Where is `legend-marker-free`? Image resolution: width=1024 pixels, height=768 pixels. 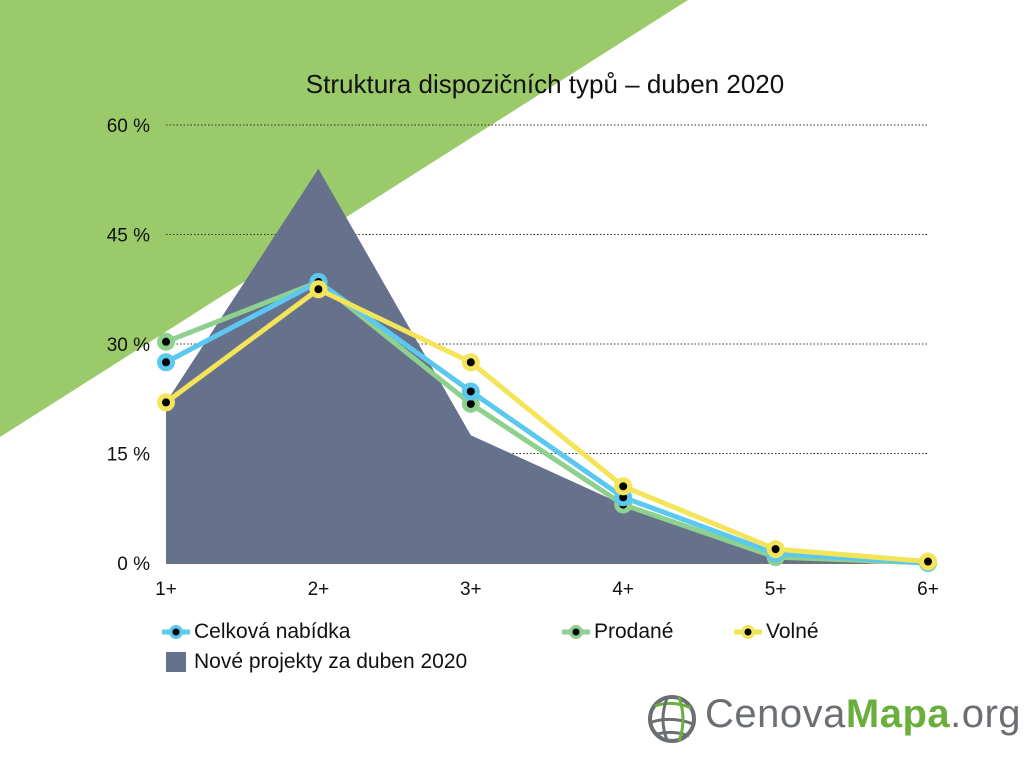
legend-marker-free is located at coordinates (748, 632).